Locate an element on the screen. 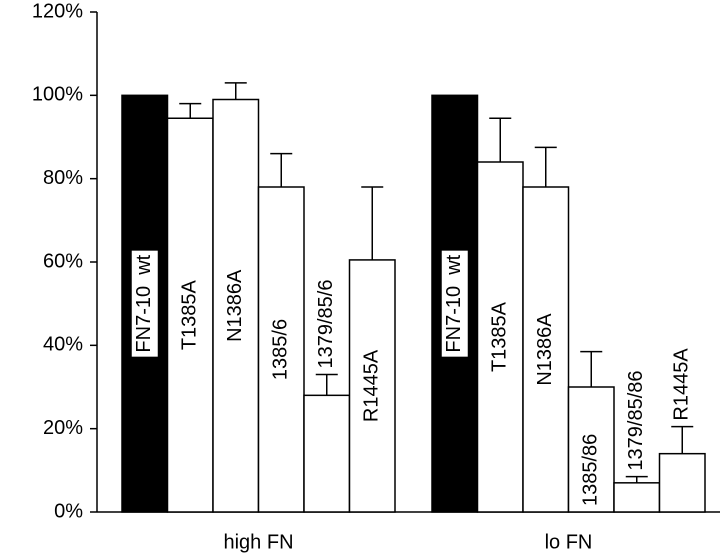  y-tick-label: 40% is located at coordinates (63, 345).